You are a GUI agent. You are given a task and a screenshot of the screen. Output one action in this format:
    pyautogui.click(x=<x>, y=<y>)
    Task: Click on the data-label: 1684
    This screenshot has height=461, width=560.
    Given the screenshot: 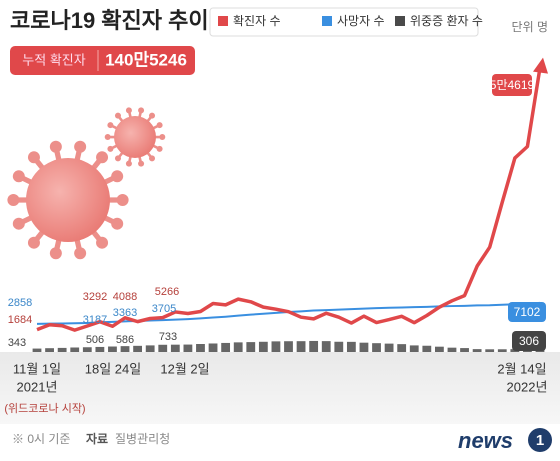 What is the action you would take?
    pyautogui.click(x=20, y=320)
    